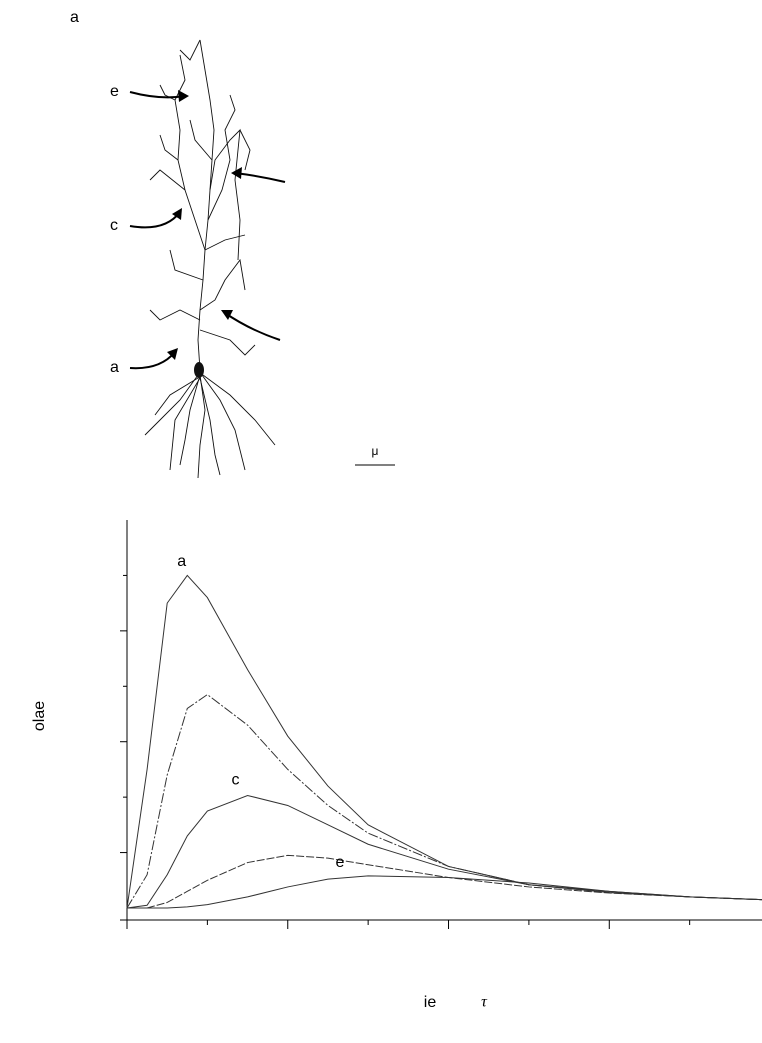 The height and width of the screenshot is (1043, 762). I want to click on neuron-drawing, so click(210, 259).